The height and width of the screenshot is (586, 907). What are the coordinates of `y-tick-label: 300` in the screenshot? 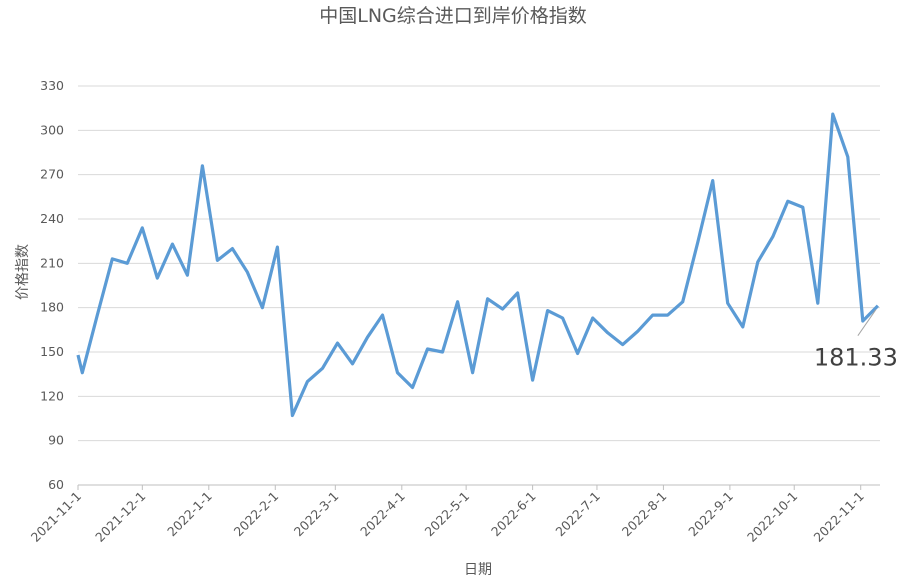 It's located at (52, 129).